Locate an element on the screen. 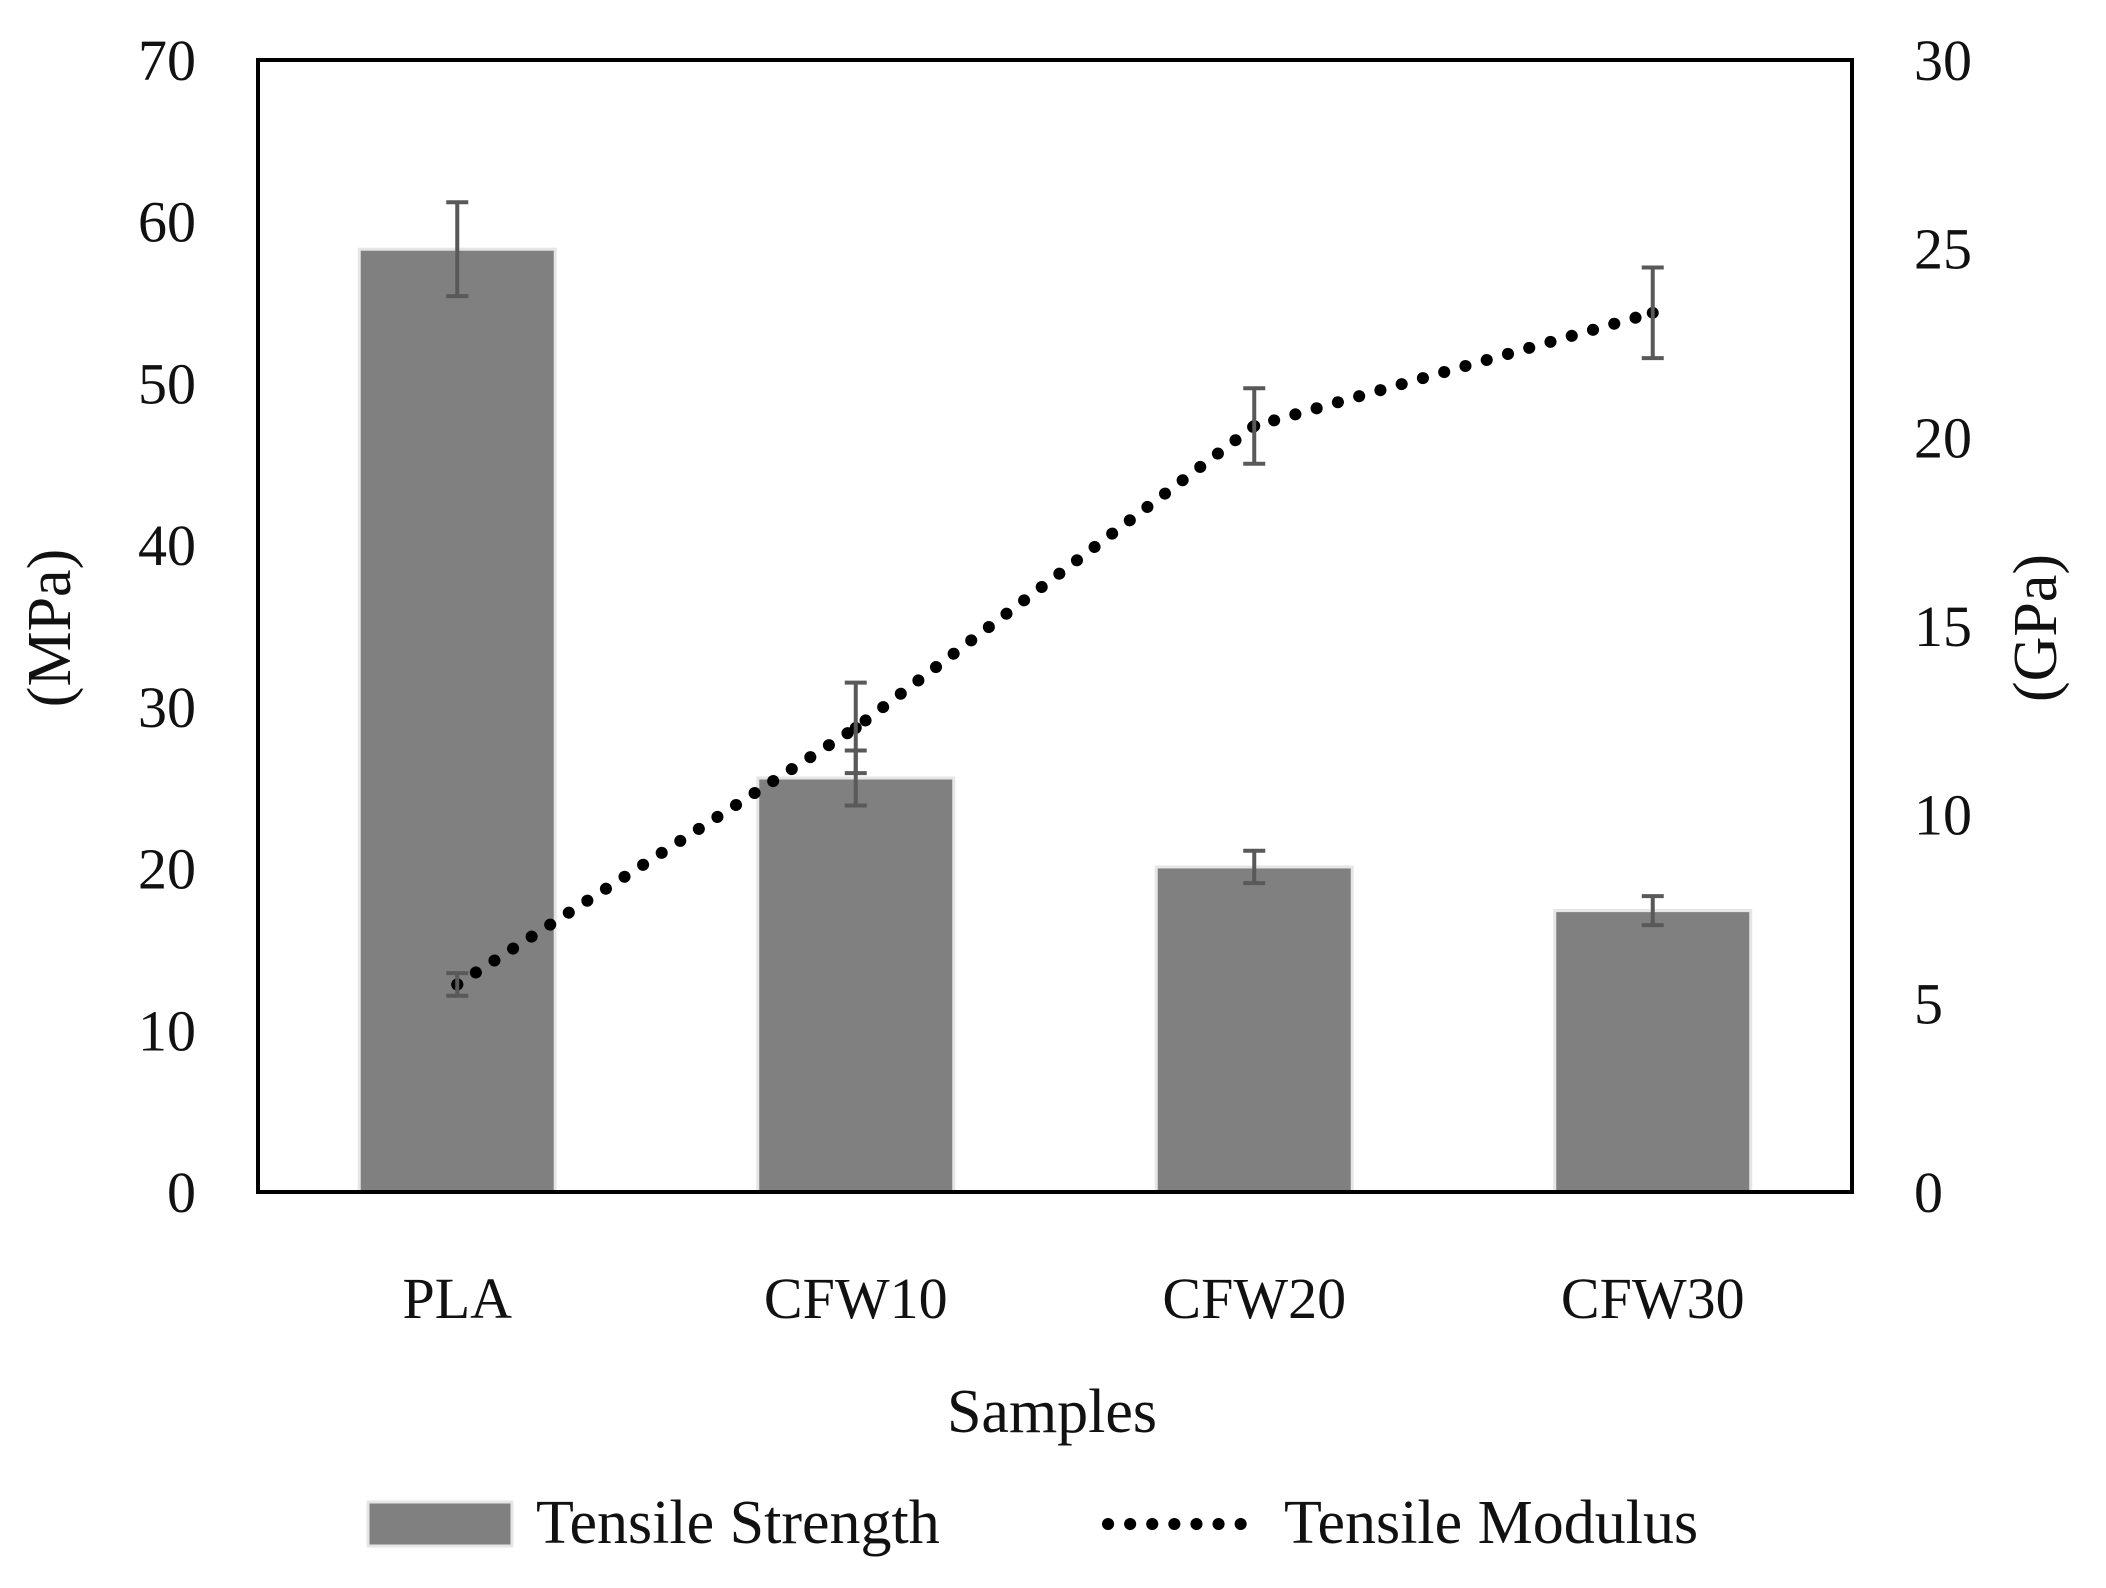 The height and width of the screenshot is (1588, 2106). y-tick-label: 30 is located at coordinates (167, 707).